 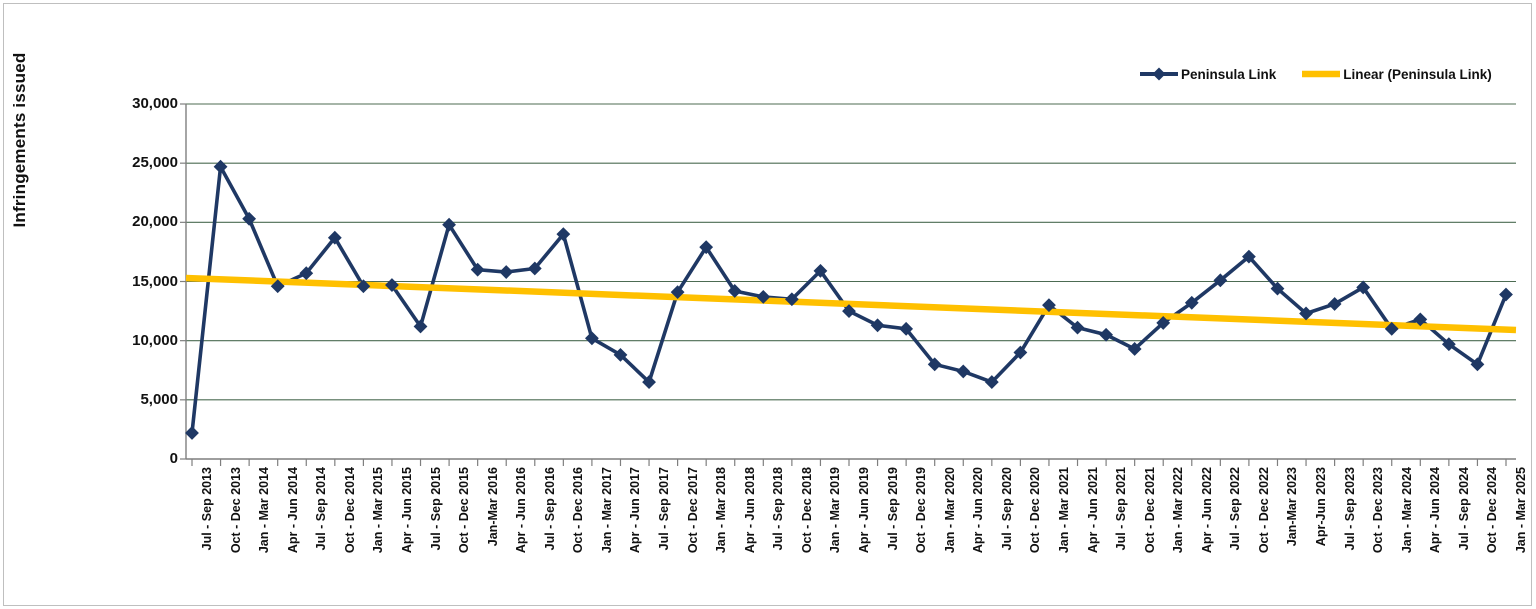 I want to click on x-tick-label: Jan - Mar 2015, so click(x=378, y=510).